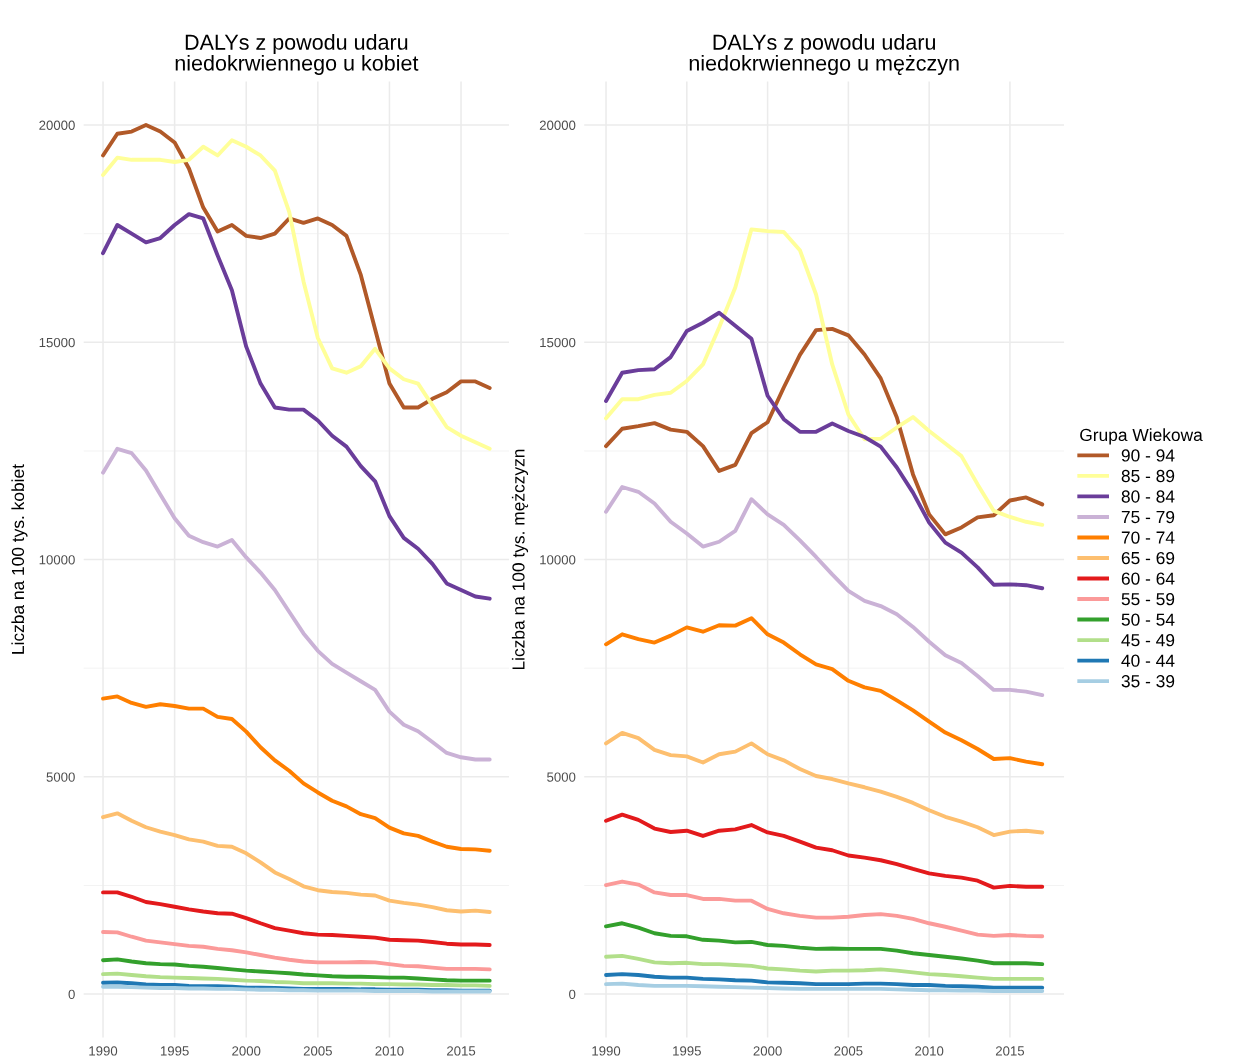 The width and height of the screenshot is (1247, 1061). What do you see at coordinates (1148, 496) in the screenshot?
I see `legend-label: 80 - 84` at bounding box center [1148, 496].